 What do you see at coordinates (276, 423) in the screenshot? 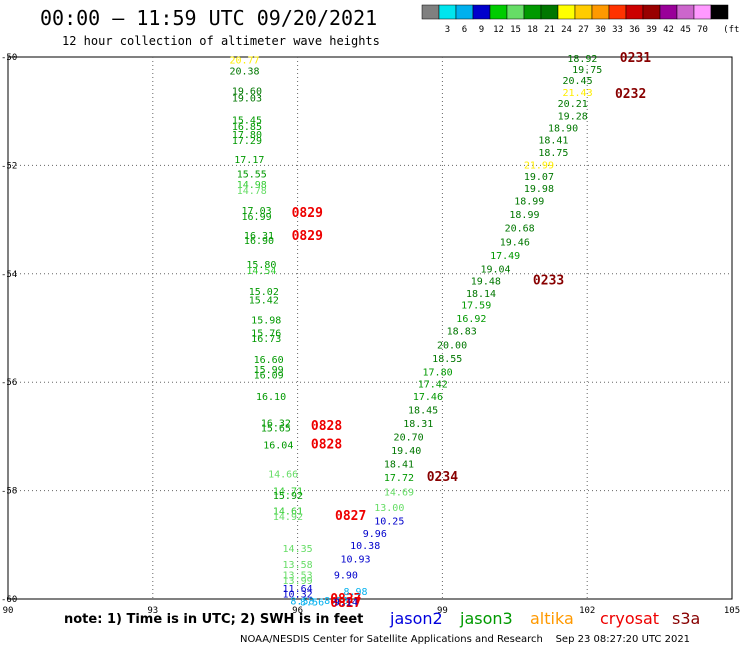
I see `wave-height-point: 16.32` at bounding box center [276, 423].